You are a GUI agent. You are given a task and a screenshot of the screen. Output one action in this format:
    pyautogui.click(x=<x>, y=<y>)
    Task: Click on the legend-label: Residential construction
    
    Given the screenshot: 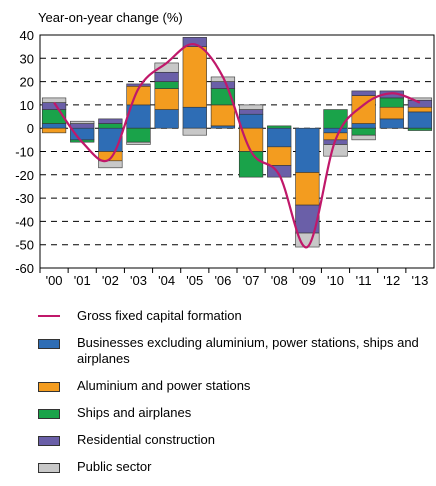 What is the action you would take?
    pyautogui.click(x=146, y=439)
    